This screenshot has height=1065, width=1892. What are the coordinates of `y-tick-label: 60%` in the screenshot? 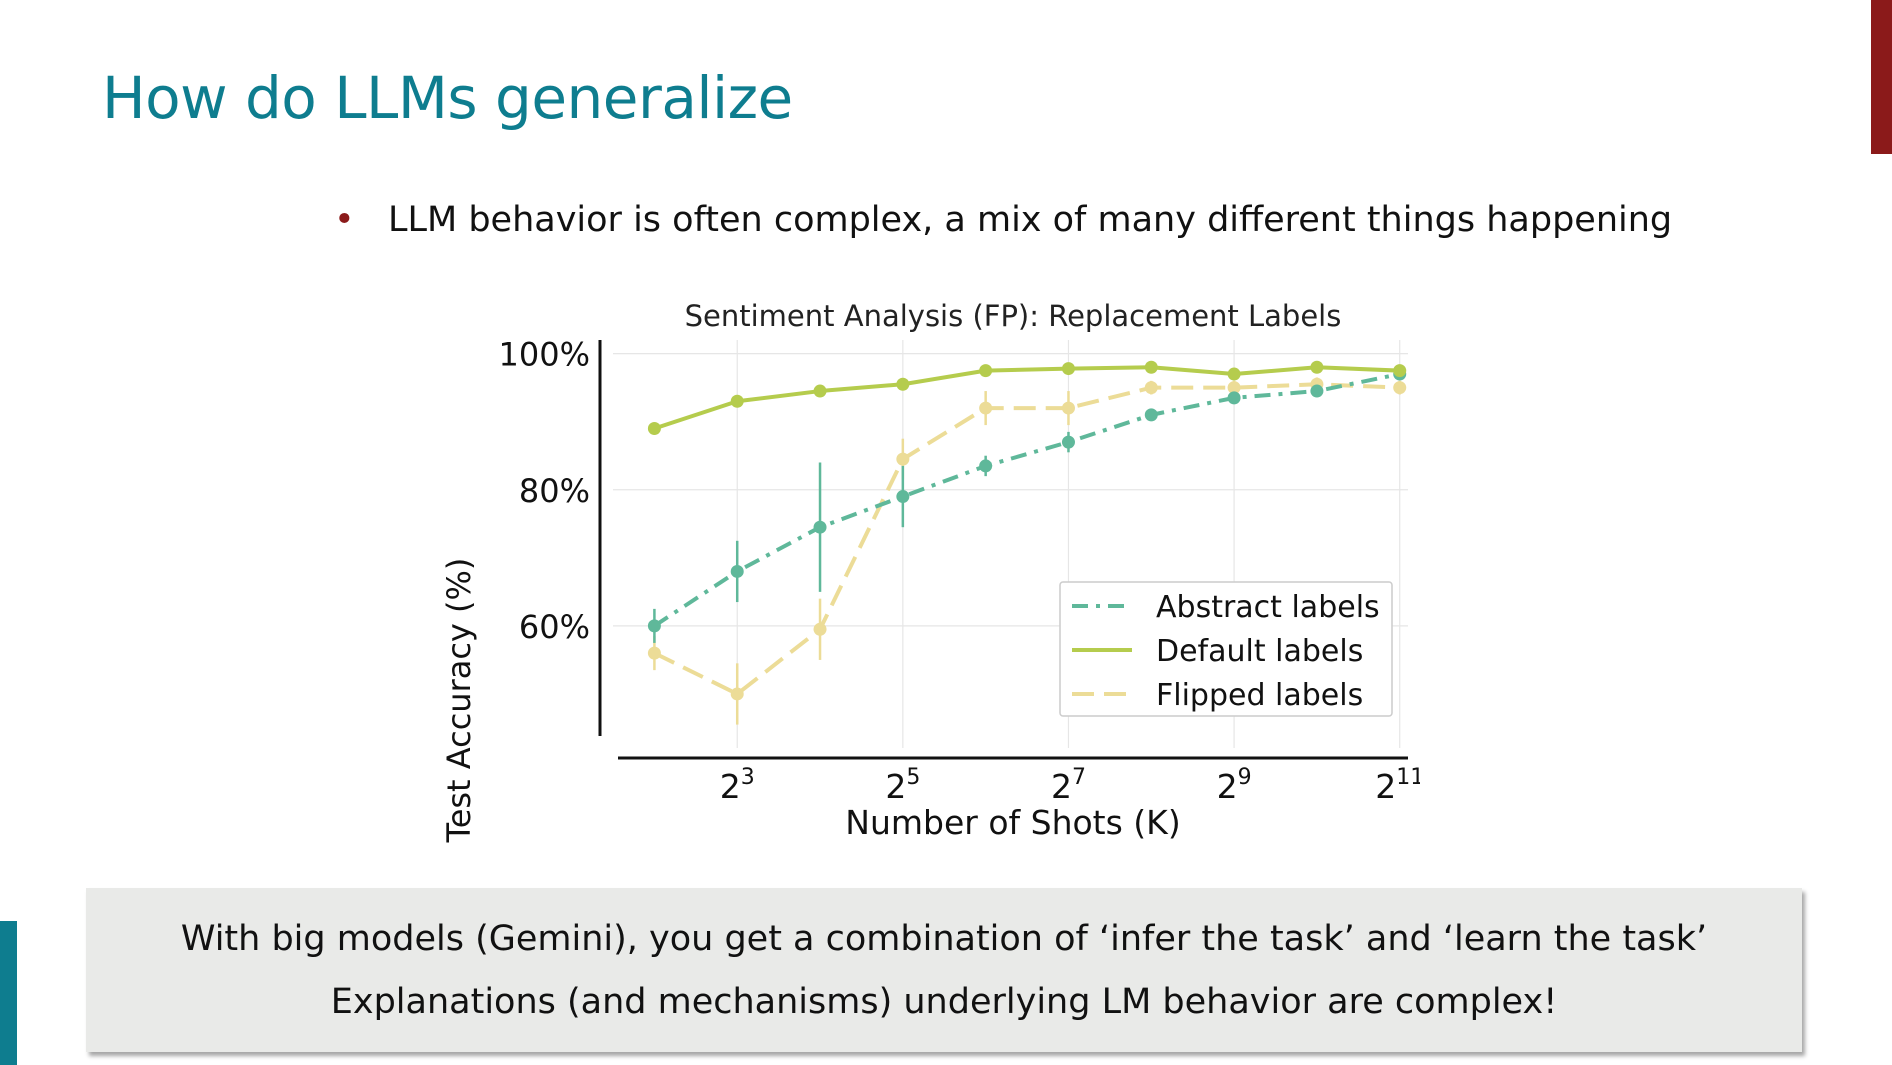 It's located at (554, 627).